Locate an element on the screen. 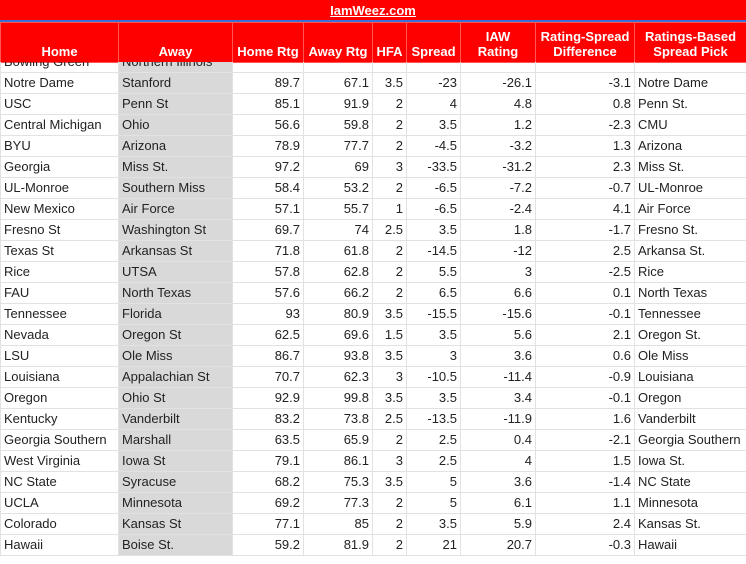  table-cell: Hawaii is located at coordinates (59, 545).